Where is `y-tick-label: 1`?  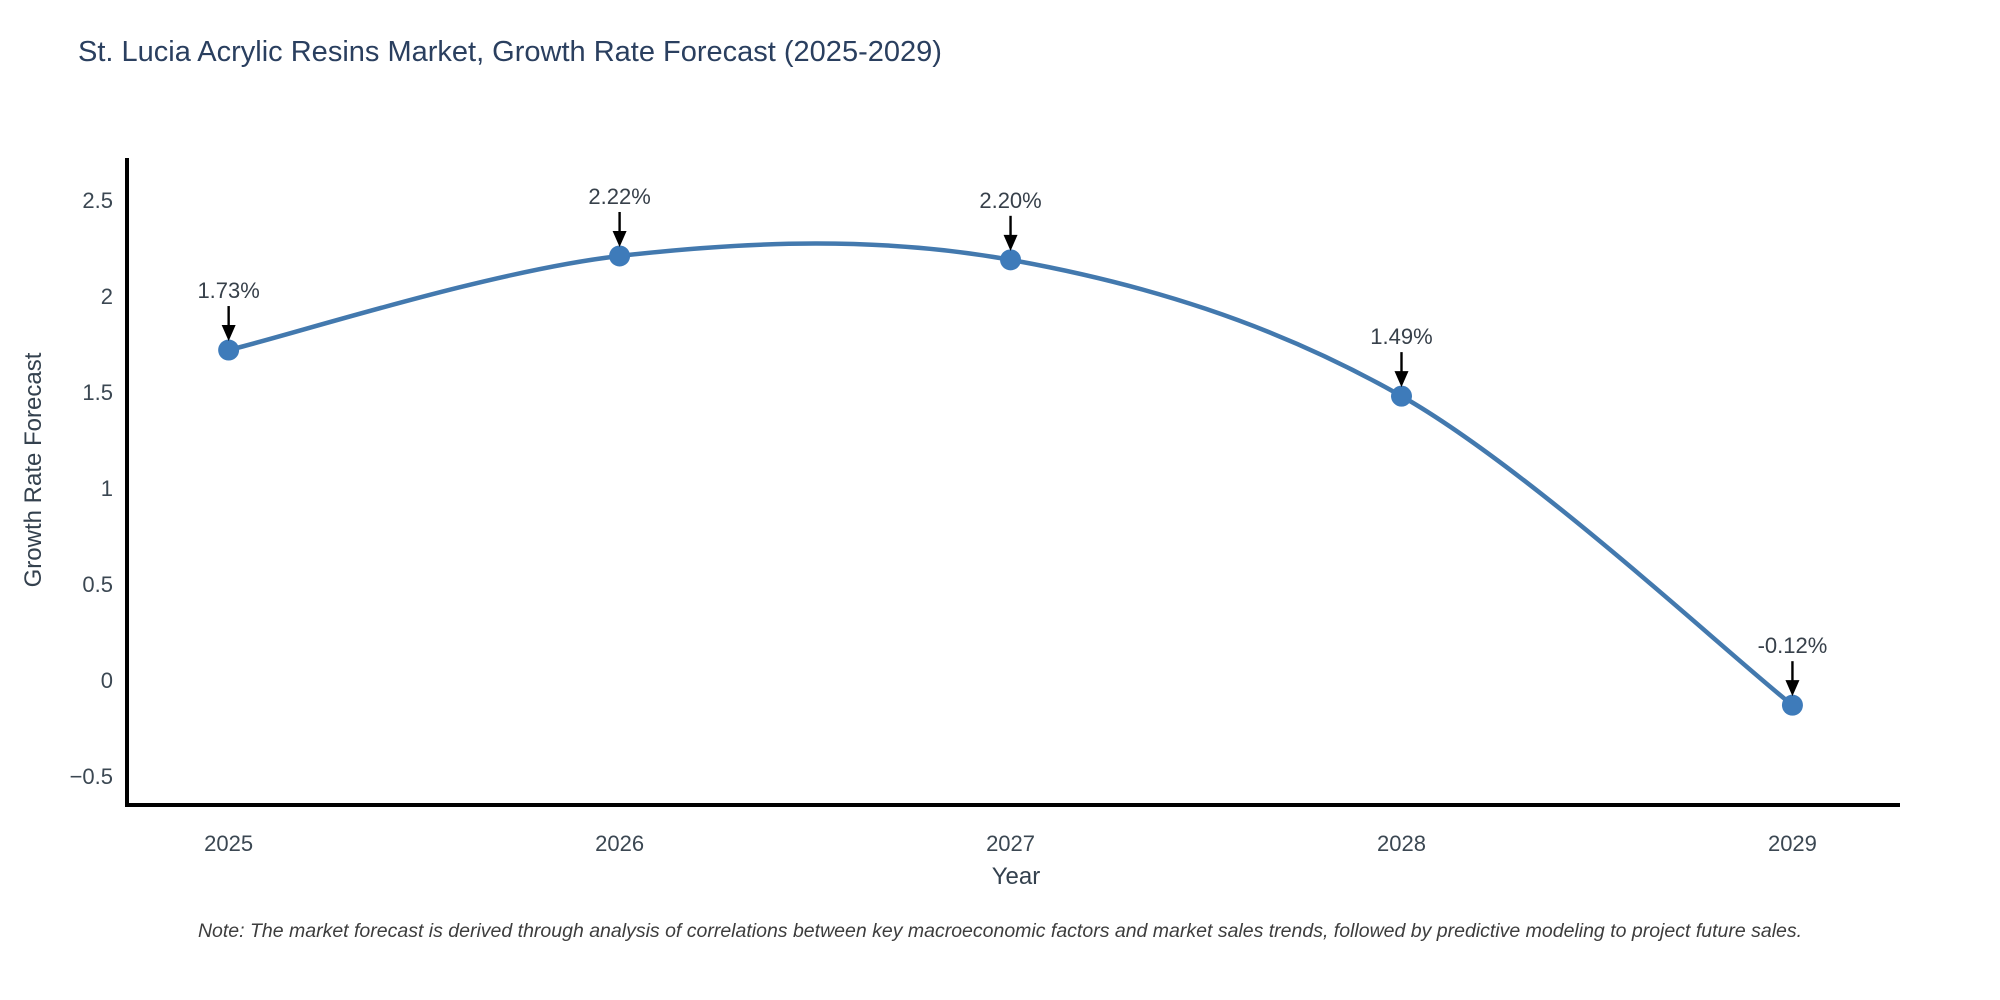
y-tick-label: 1 is located at coordinates (107, 488).